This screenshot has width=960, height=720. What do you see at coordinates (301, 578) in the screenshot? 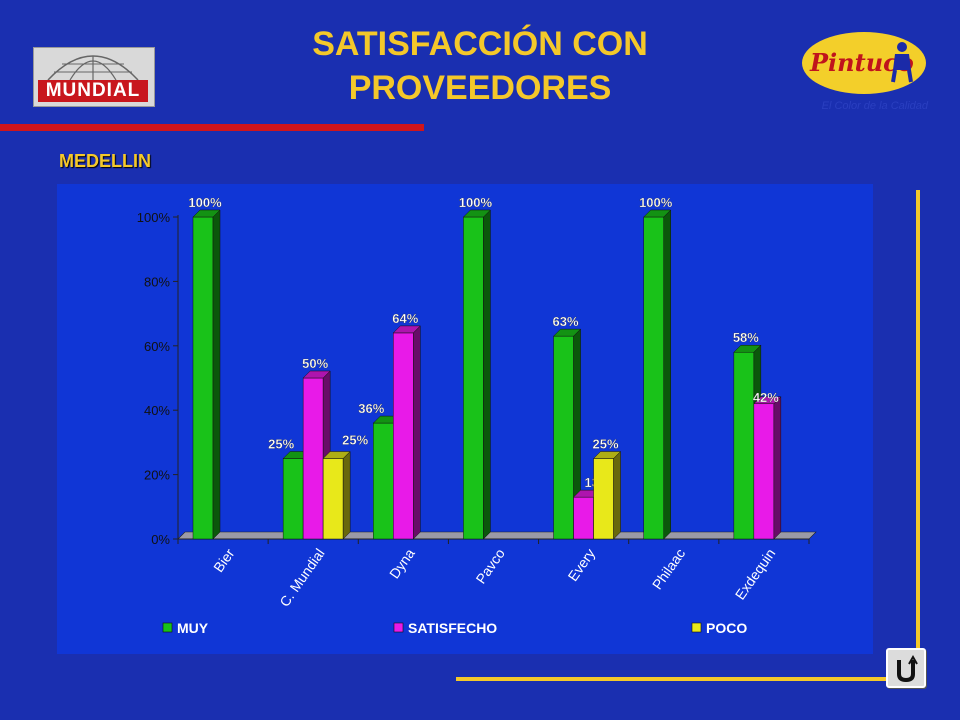
I see `category-label-1: C. Mundial` at bounding box center [301, 578].